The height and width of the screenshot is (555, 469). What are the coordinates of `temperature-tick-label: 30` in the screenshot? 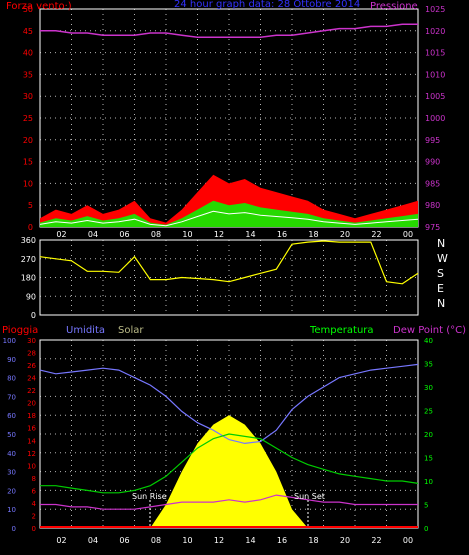 It's located at (428, 388).